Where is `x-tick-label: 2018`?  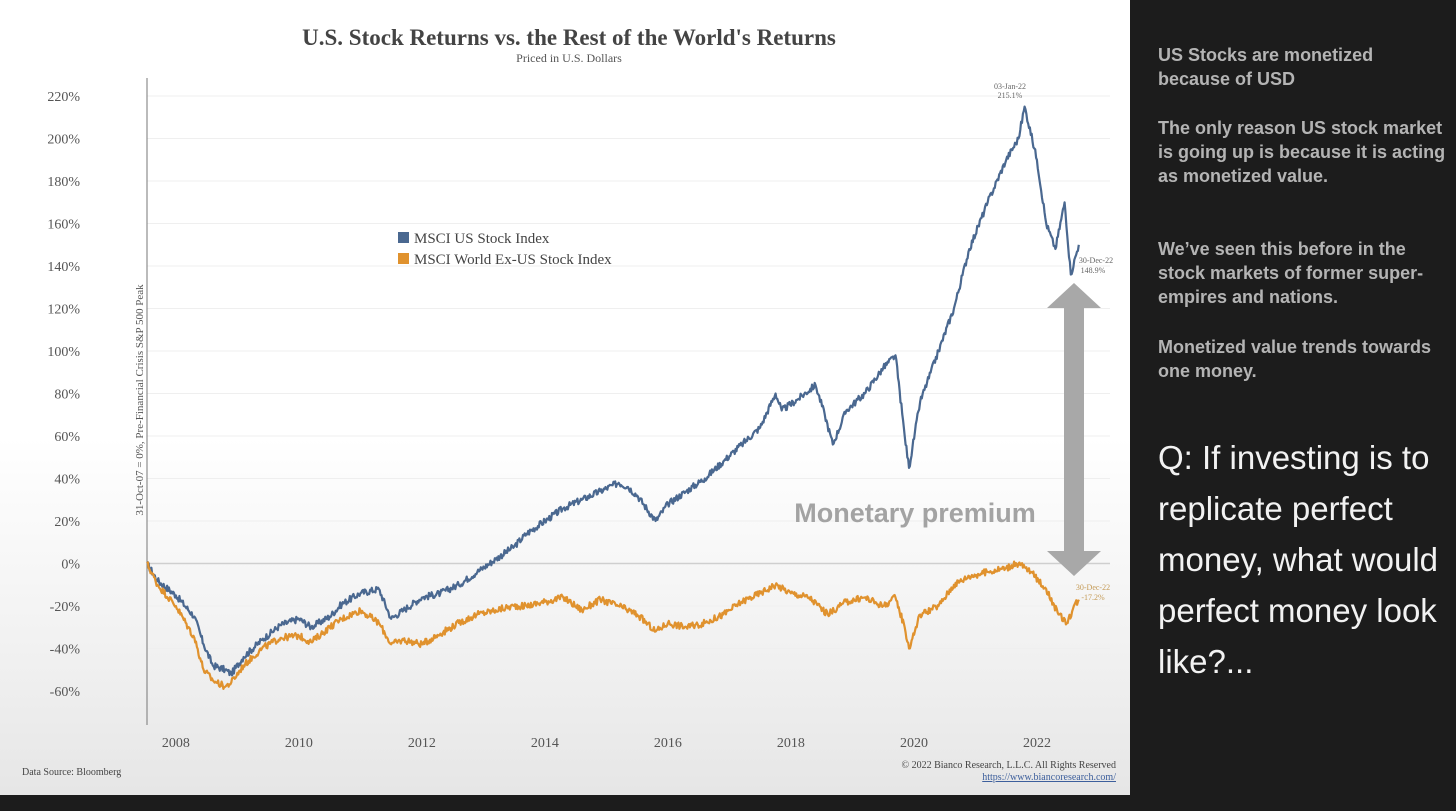 x-tick-label: 2018 is located at coordinates (791, 743).